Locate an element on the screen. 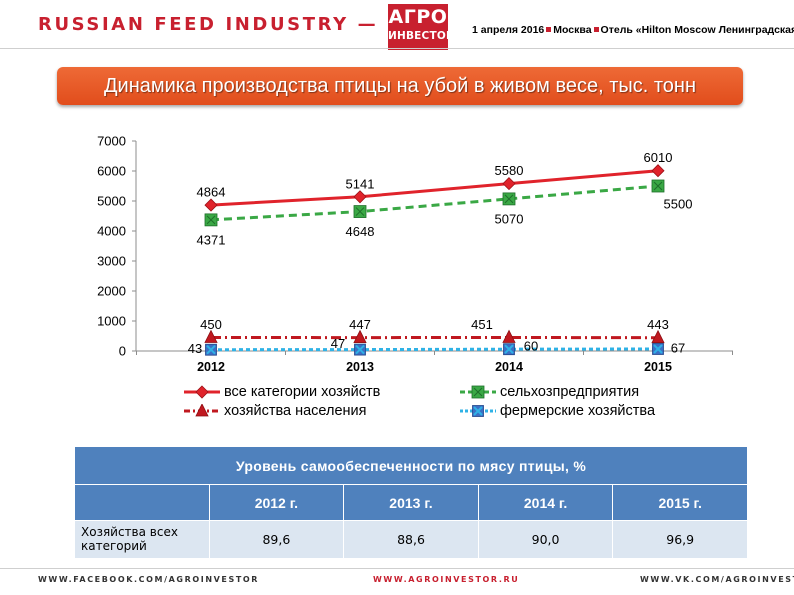  logo-line1: АГРО is located at coordinates (418, 17).